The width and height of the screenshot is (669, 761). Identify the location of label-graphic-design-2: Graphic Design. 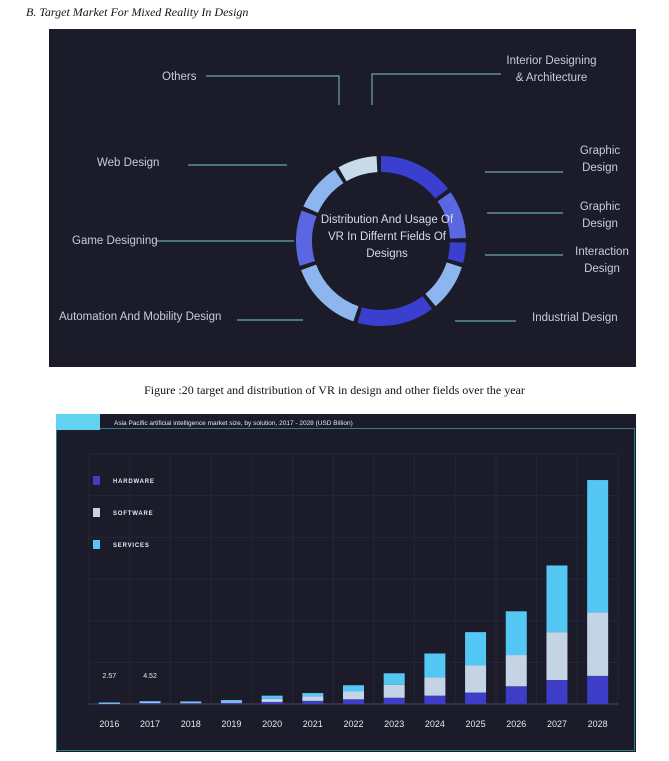
(600, 215).